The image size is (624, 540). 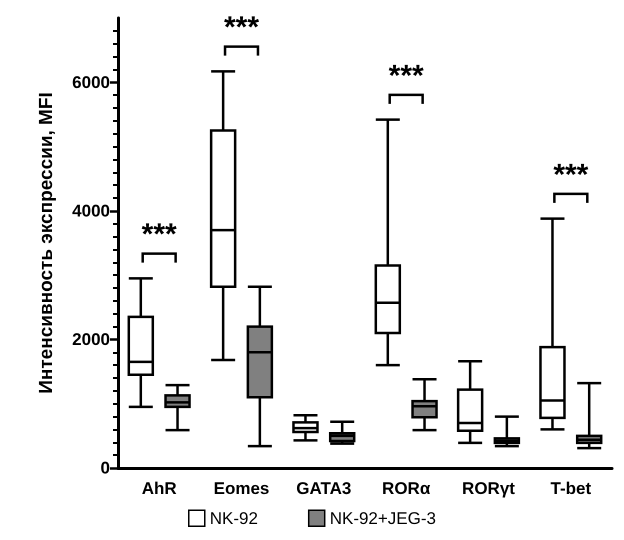 I want to click on x-tick-label: RORγt, so click(x=489, y=488).